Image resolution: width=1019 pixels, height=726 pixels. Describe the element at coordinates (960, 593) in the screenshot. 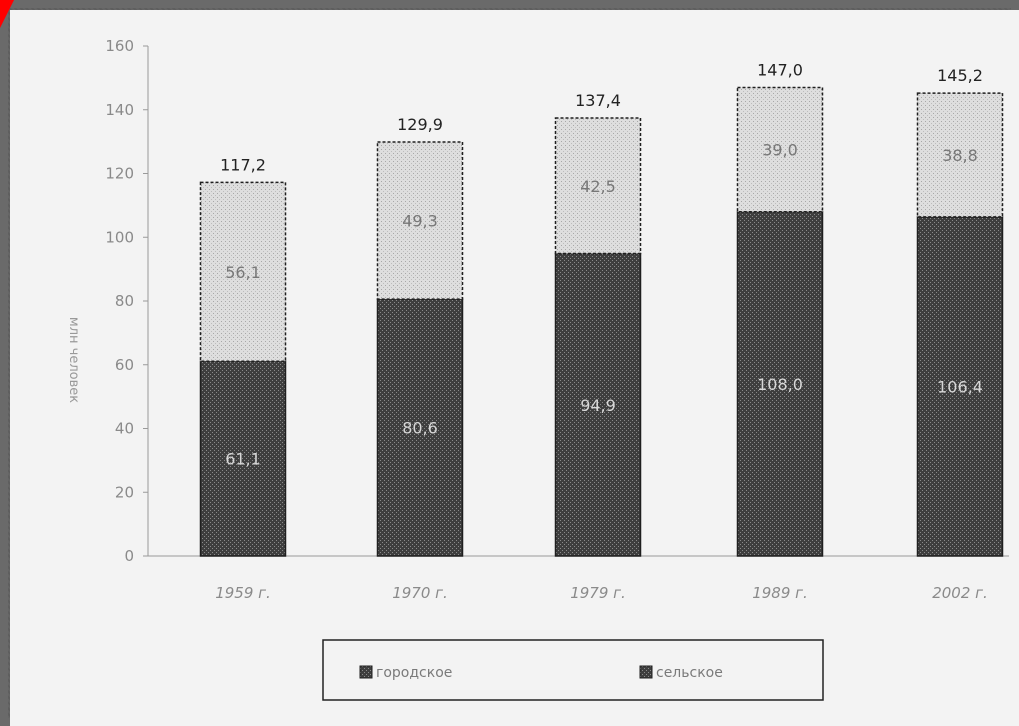

I see `x-tick-label: 2002 г.` at that location.